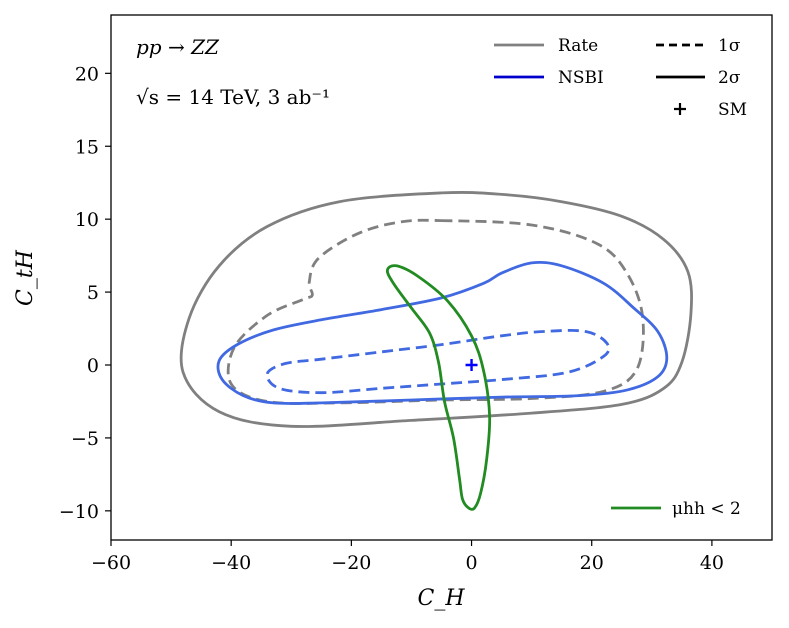  I want to click on y-tick-label: −5, so click(85, 439).